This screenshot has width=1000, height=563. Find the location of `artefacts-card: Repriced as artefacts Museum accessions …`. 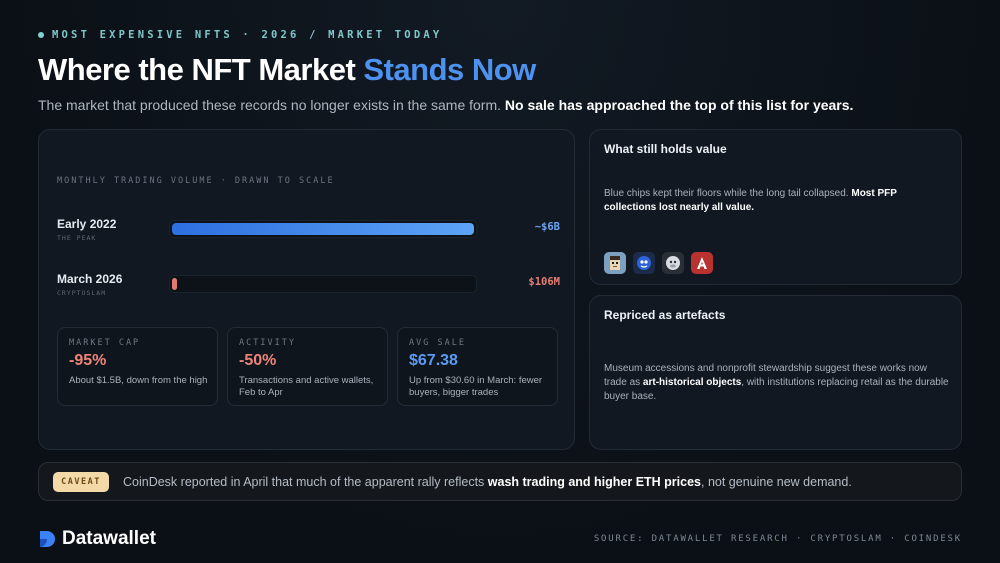

artefacts-card: Repriced as artefacts Museum accessions … is located at coordinates (775, 372).